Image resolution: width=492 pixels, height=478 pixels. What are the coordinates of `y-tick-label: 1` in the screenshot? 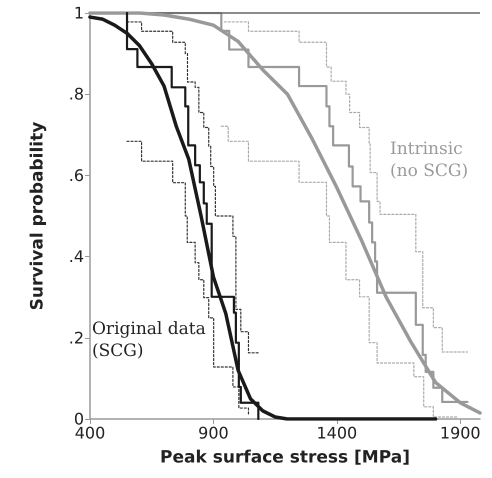 It's located at (79, 13).